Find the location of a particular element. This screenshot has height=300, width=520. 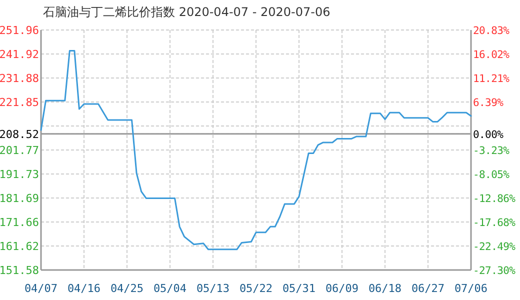

y2-tick-label: -8.05% is located at coordinates (491, 175).